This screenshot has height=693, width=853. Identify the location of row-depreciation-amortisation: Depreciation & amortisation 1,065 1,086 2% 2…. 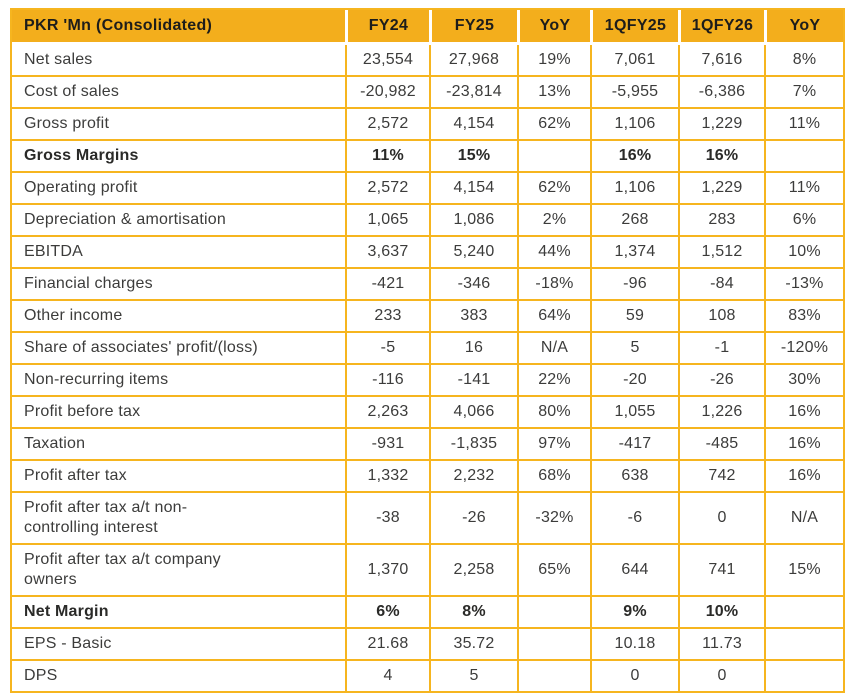
(427, 221).